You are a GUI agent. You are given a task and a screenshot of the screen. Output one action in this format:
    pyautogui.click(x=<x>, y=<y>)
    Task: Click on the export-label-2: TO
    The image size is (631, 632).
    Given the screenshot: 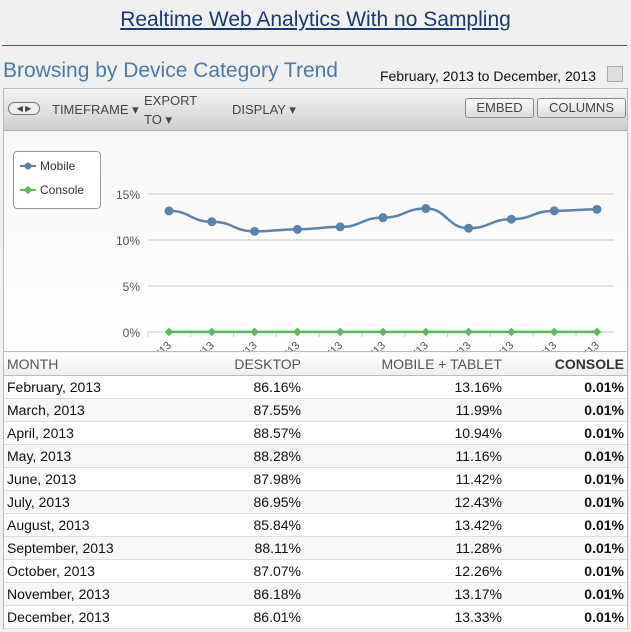 What is the action you would take?
    pyautogui.click(x=153, y=119)
    